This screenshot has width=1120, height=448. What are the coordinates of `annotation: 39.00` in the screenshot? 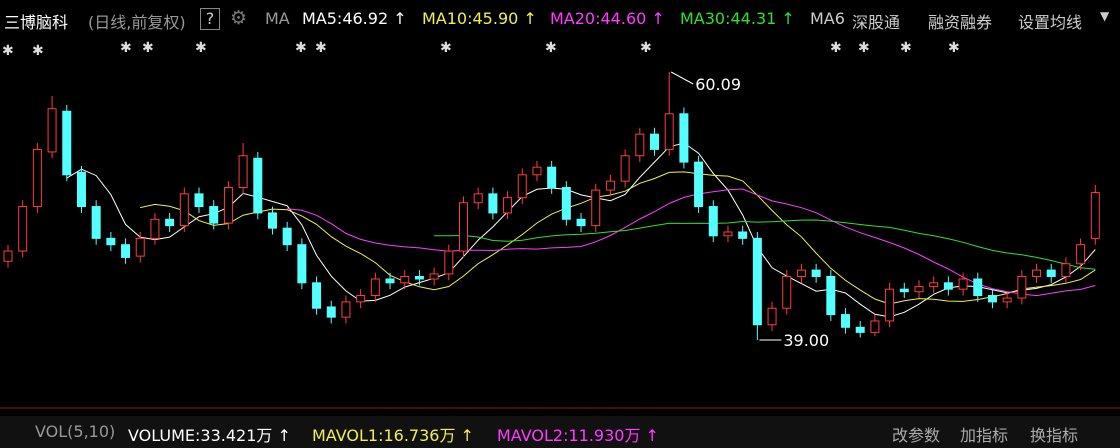 It's located at (806, 340).